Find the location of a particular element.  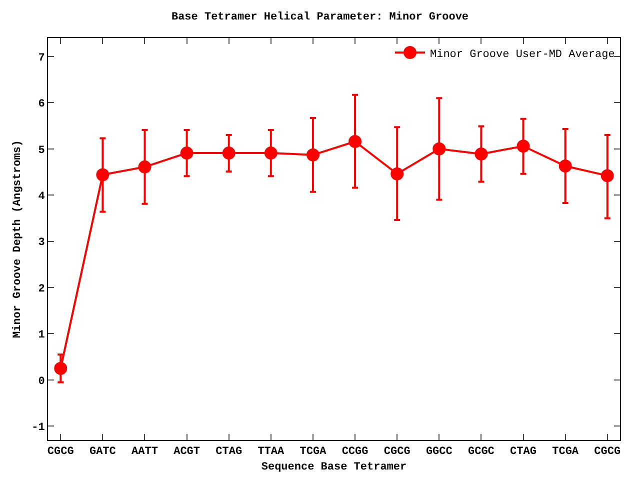

y-tick-label: 7 is located at coordinates (41, 58).